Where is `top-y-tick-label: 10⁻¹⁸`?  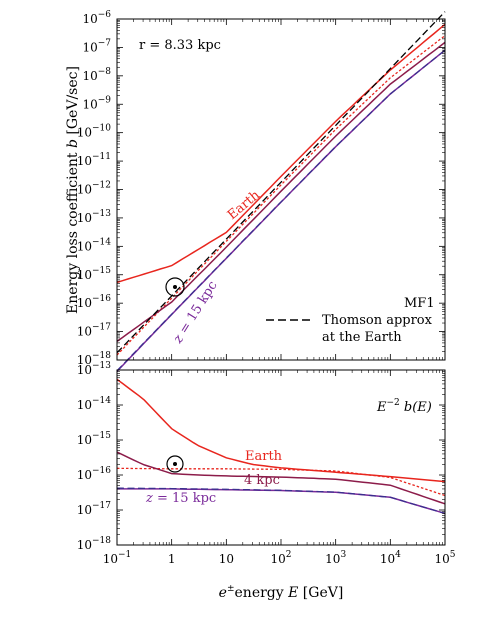
top-y-tick-label: 10⁻¹⁸ is located at coordinates (94, 359).